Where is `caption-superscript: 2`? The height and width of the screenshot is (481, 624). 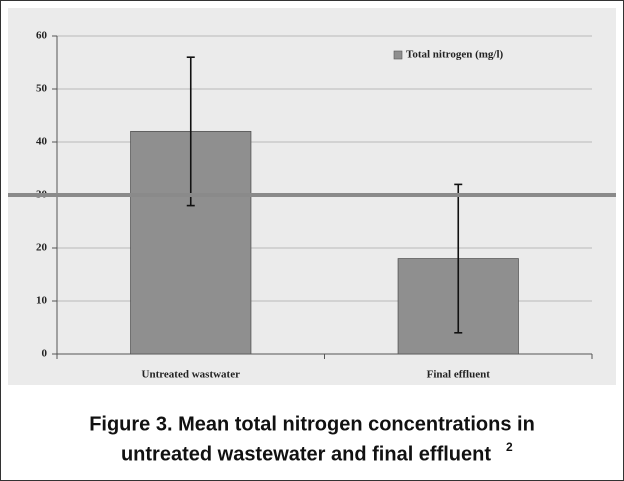
caption-superscript: 2 is located at coordinates (509, 447).